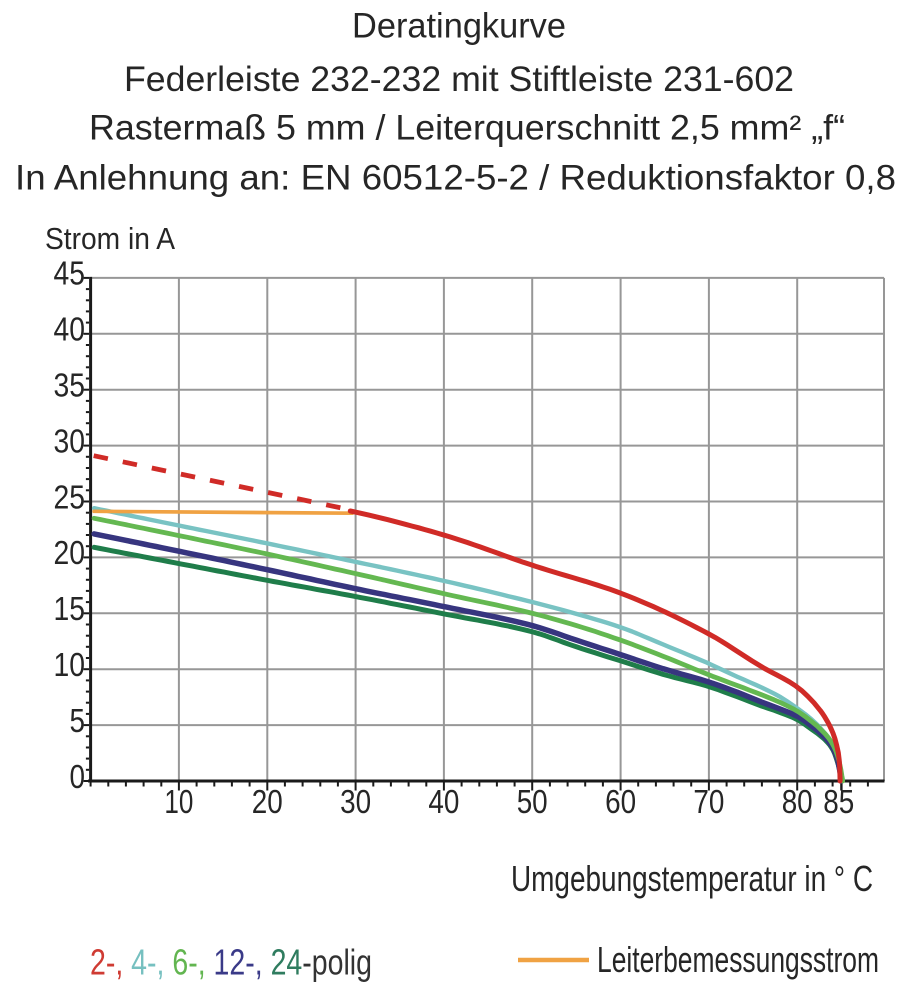 This screenshot has height=1005, width=917. I want to click on svg-text: Strom in A, so click(110, 238).